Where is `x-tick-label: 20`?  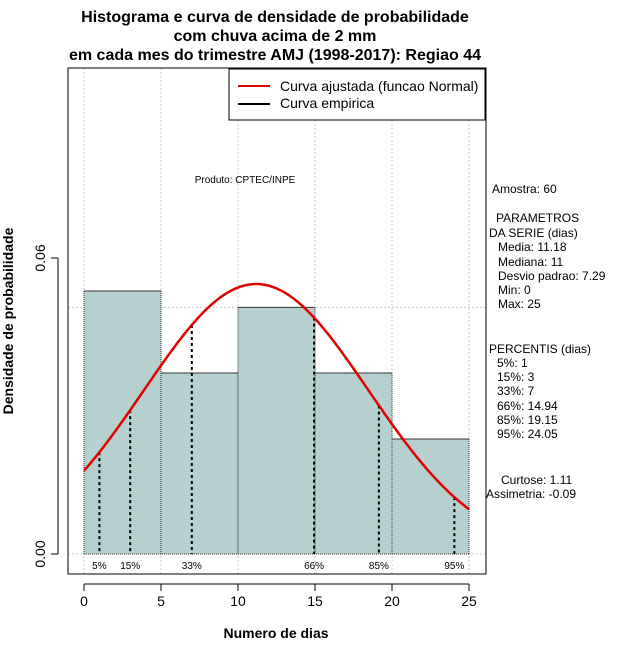 x-tick-label: 20 is located at coordinates (392, 601).